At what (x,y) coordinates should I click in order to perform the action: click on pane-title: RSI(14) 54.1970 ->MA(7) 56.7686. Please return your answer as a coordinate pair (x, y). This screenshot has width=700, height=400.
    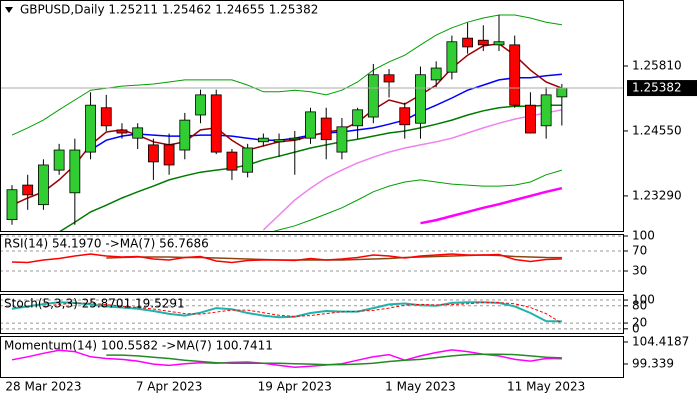
    Looking at the image, I should click on (106, 244).